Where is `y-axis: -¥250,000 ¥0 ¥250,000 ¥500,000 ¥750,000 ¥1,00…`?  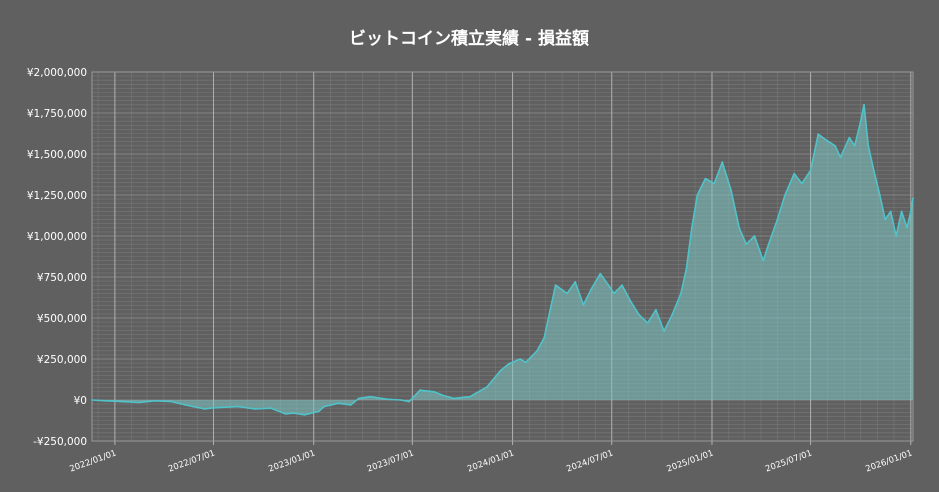 y-axis: -¥250,000 ¥0 ¥250,000 ¥500,000 ¥750,000 ¥1,00… is located at coordinates (57, 257).